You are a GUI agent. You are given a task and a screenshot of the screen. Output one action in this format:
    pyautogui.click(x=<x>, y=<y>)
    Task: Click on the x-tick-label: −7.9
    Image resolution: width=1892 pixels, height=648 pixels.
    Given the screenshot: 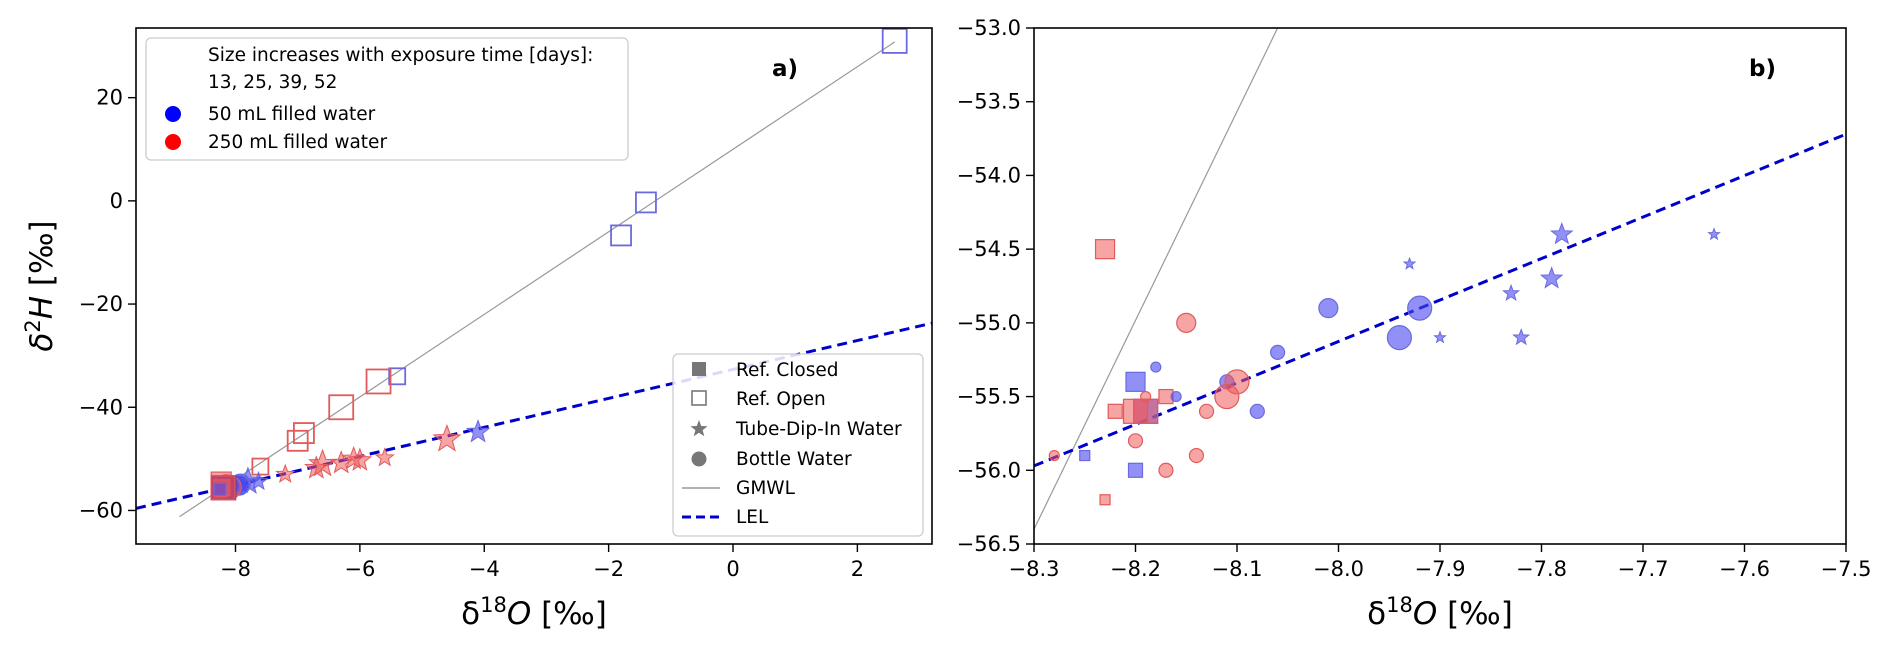 What is the action you would take?
    pyautogui.click(x=1440, y=569)
    